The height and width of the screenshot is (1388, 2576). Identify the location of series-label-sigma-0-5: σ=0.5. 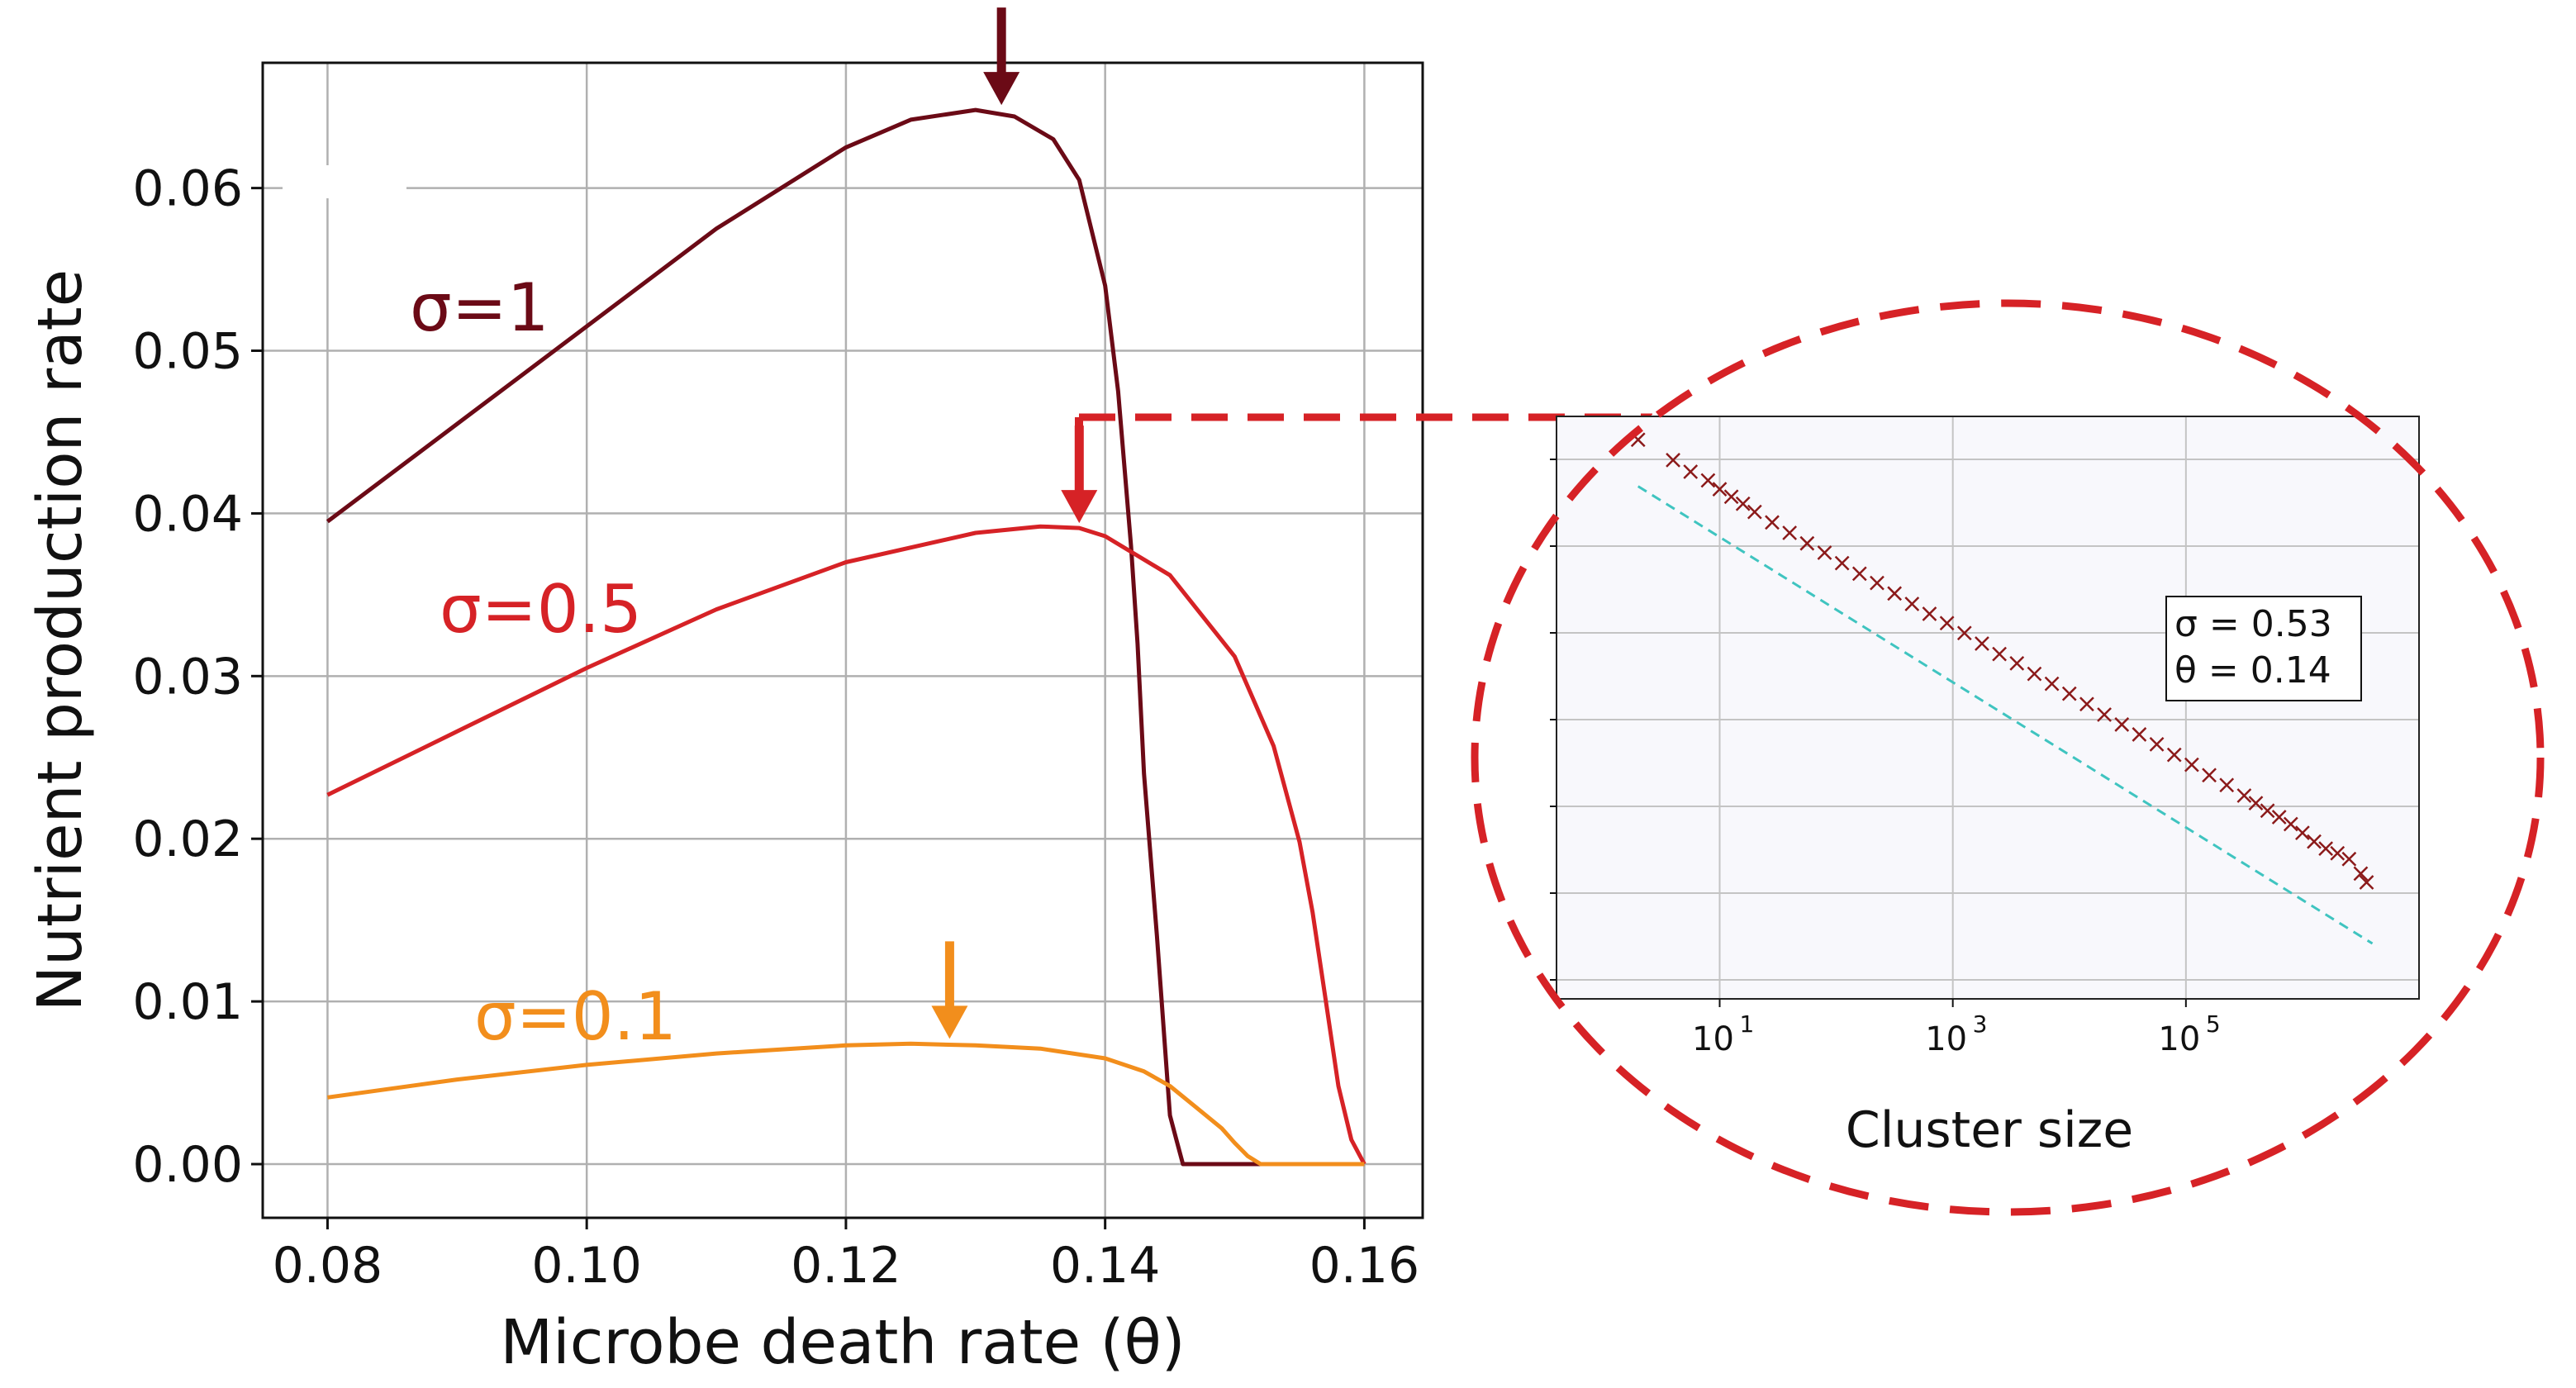
(541, 609).